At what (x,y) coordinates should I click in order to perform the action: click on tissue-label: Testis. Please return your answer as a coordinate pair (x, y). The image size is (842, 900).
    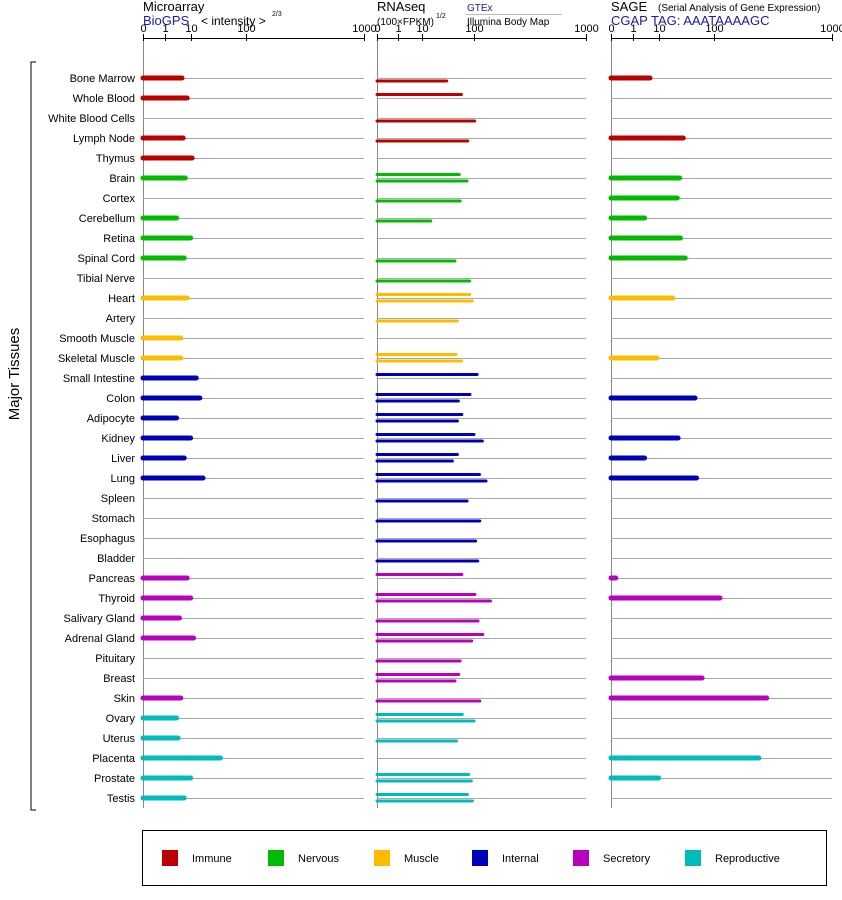
    Looking at the image, I should click on (121, 799).